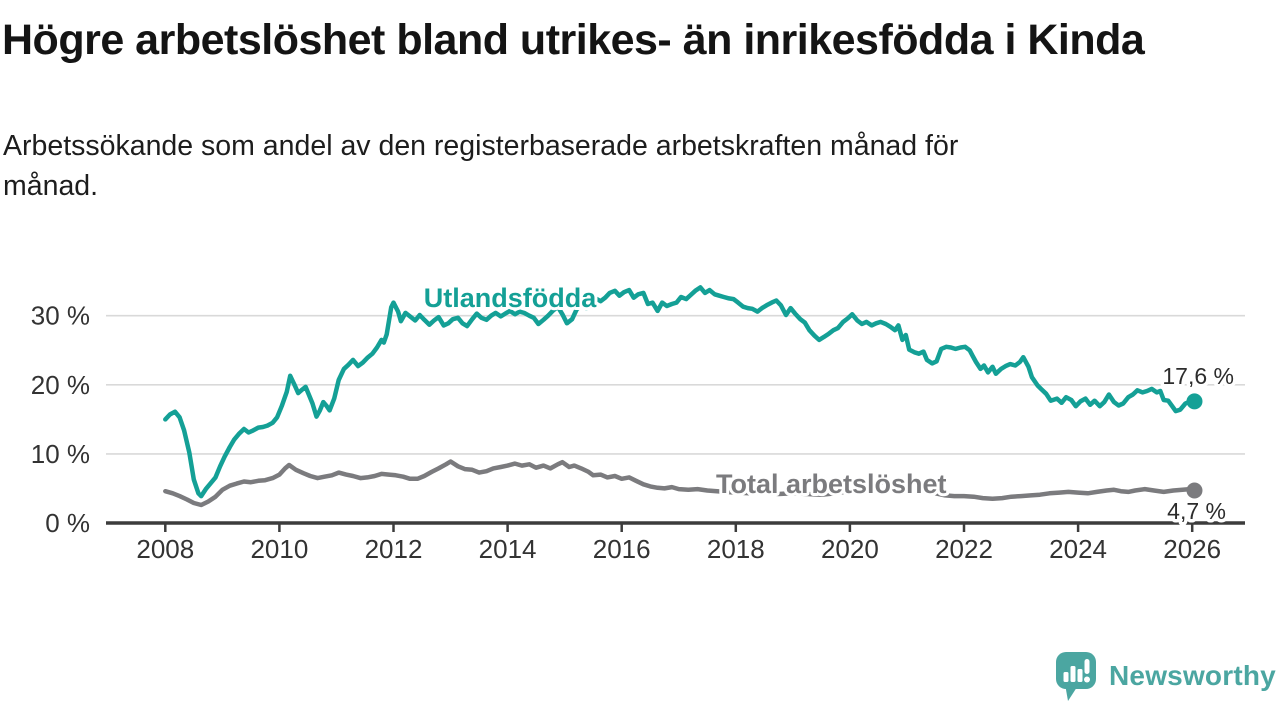 The height and width of the screenshot is (720, 1280). I want to click on x-axis-label: 2020, so click(850, 549).